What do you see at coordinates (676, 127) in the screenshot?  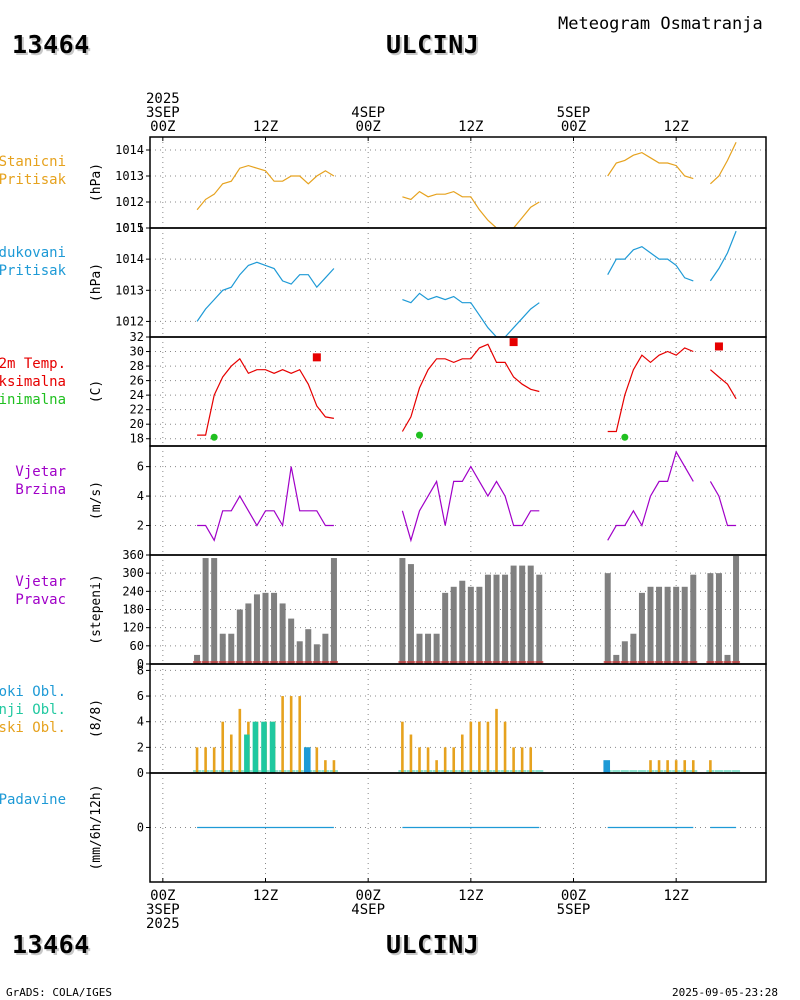 I see `time-label-top: 12Z` at bounding box center [676, 127].